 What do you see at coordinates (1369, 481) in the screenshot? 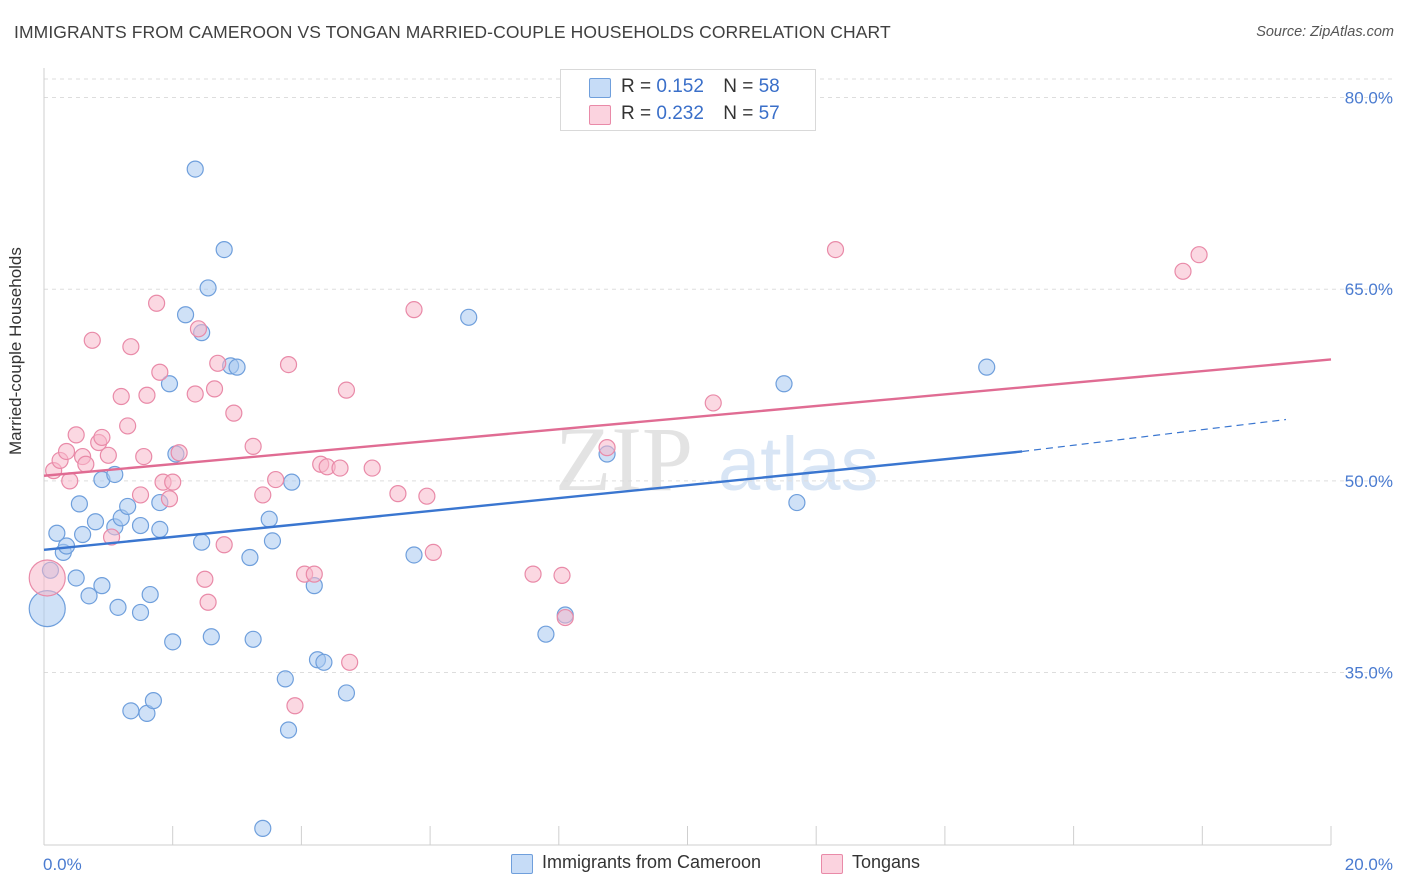
I see `y-tick-label: 50.0%` at bounding box center [1369, 481].